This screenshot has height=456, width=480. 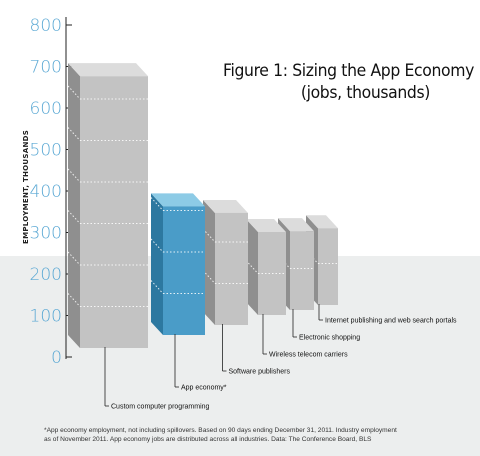 What do you see at coordinates (46, 192) in the screenshot?
I see `y-tick-label: 400` at bounding box center [46, 192].